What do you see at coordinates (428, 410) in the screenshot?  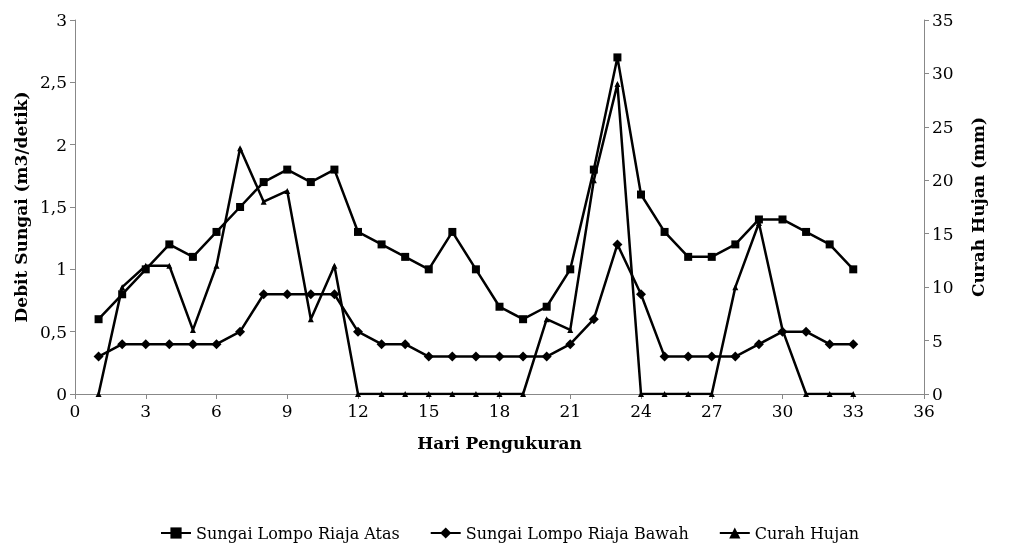 I see `x-tick-label: 15` at bounding box center [428, 410].